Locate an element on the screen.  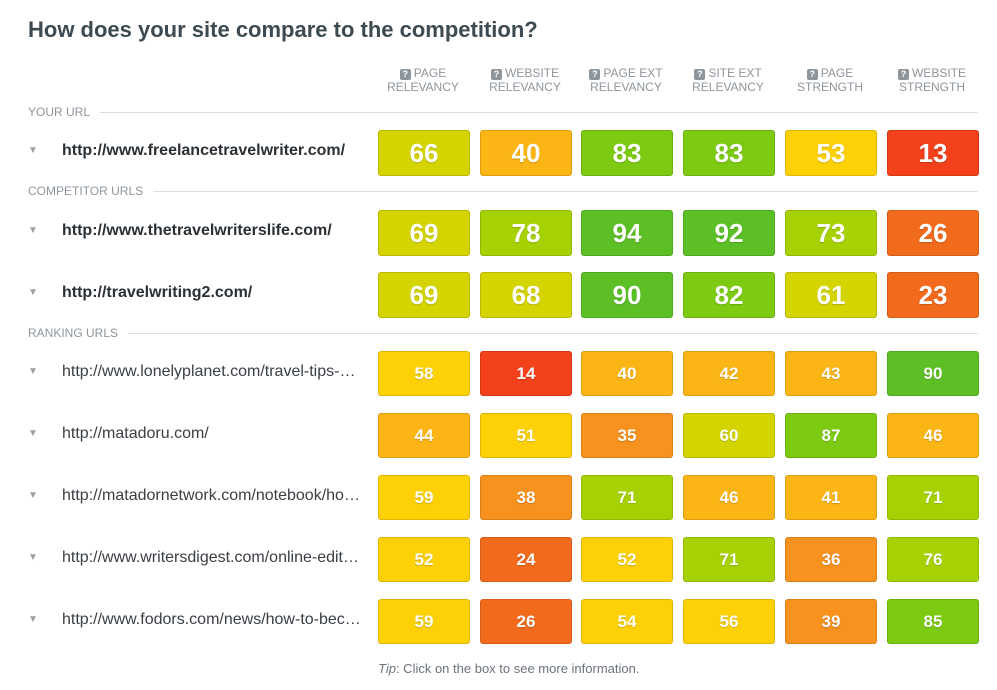
score-box: 92 is located at coordinates (729, 233).